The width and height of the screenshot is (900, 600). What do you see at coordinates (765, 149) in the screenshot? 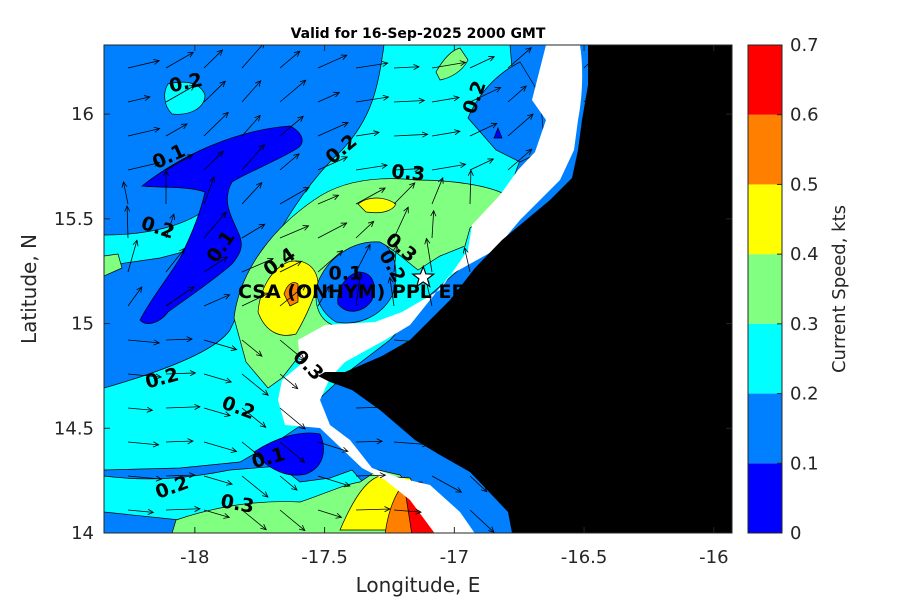
I see `colorbar-swatch` at bounding box center [765, 149].